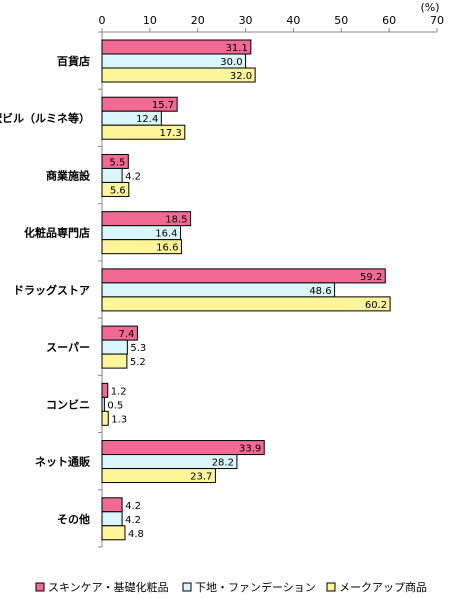 The image size is (453, 598). Describe the element at coordinates (389, 20) in the screenshot. I see `x-tick-label: 60` at that location.